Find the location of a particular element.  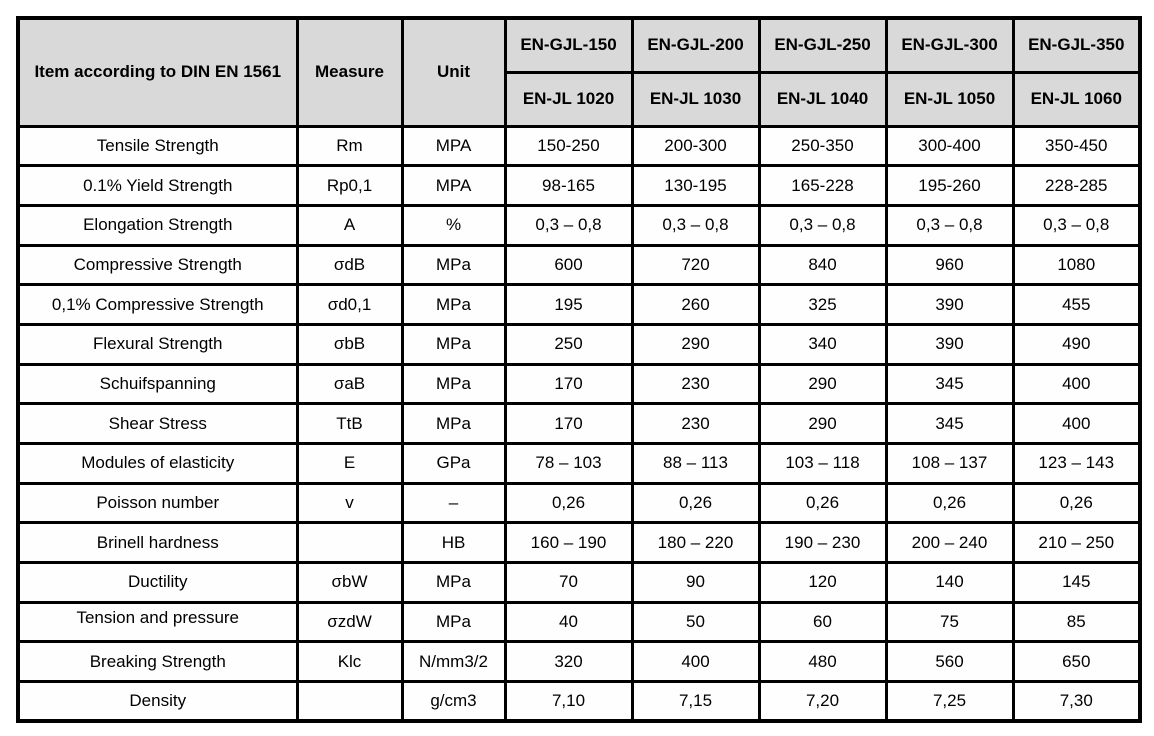

measure-cell: Klc is located at coordinates (349, 662).